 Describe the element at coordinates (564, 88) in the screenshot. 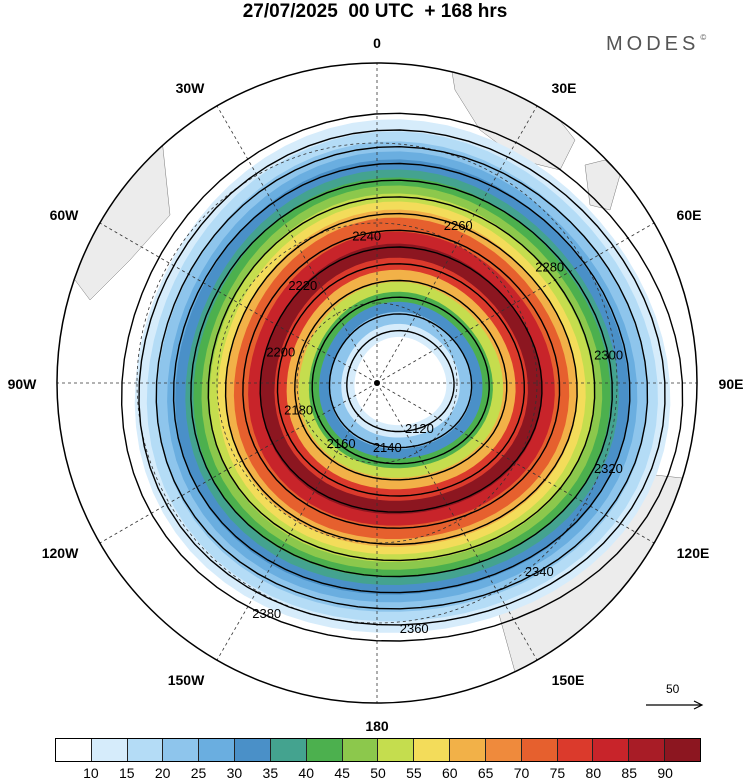

I see `lon-label-30e: 30E` at that location.